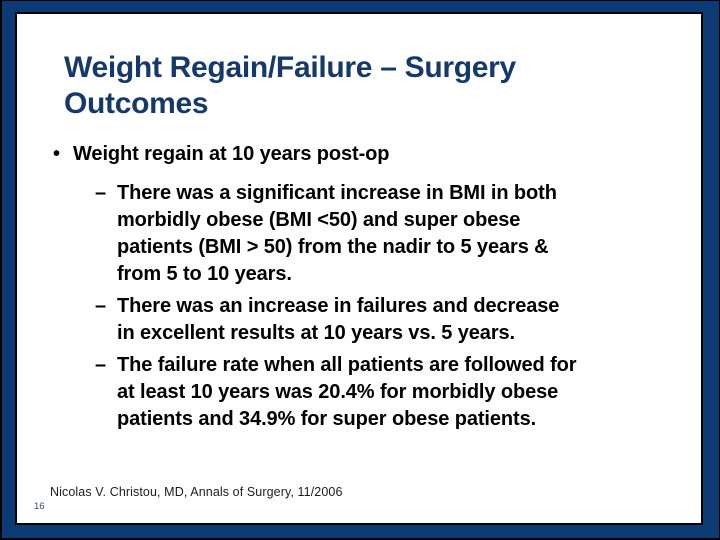  What do you see at coordinates (290, 86) in the screenshot?
I see `slide-title: Weight Regain/Failure – Surgery Outcomes` at bounding box center [290, 86].